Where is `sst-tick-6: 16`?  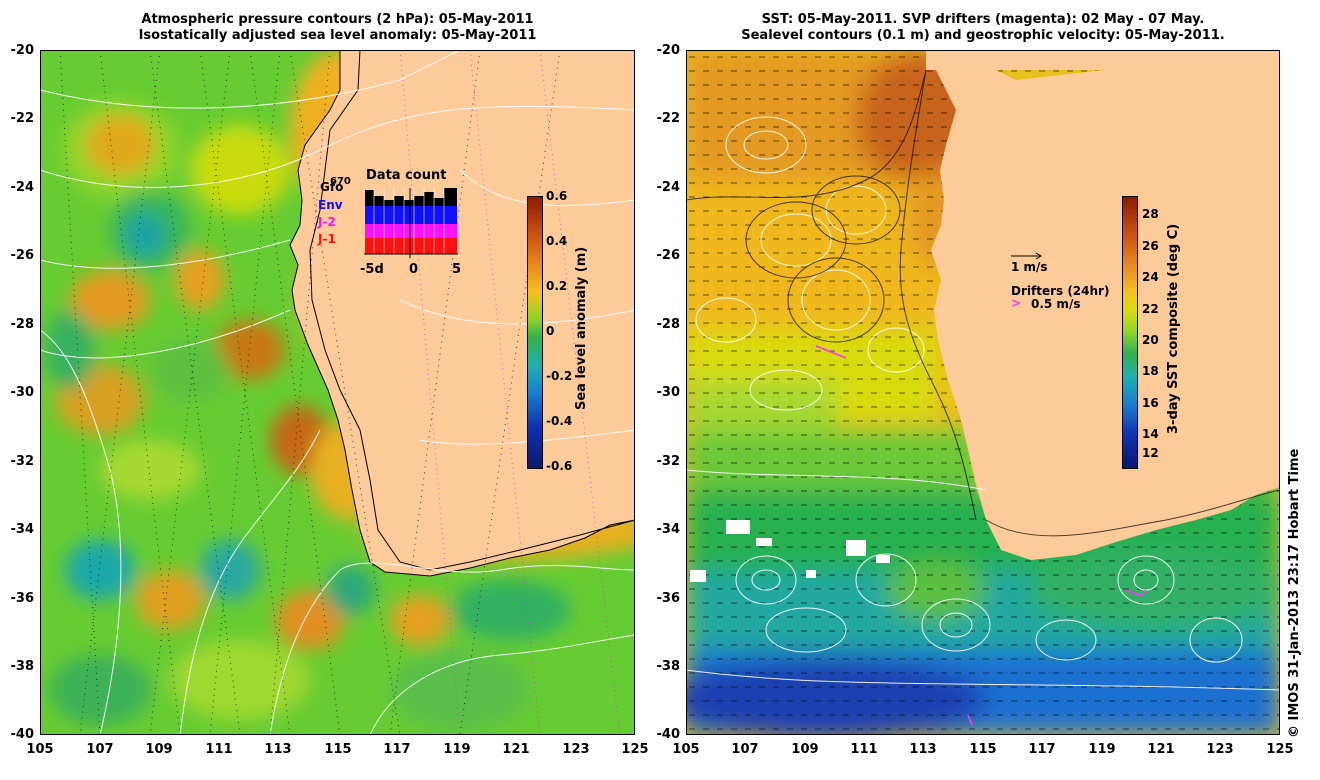
sst-tick-6: 16 is located at coordinates (1150, 403).